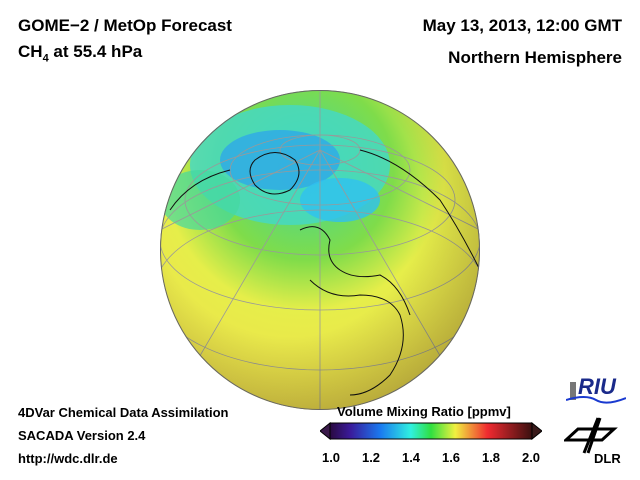  Describe the element at coordinates (607, 458) in the screenshot. I see `dlr-text: DLR` at that location.